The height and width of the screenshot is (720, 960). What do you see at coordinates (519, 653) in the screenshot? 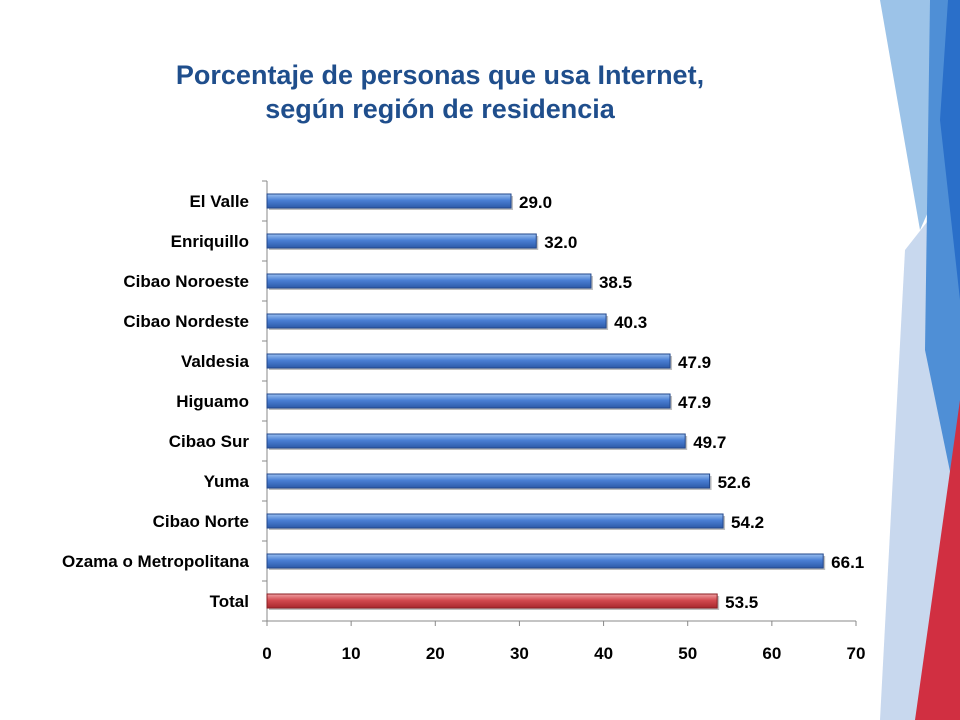
I see `x-tick-label: 30` at bounding box center [519, 653].